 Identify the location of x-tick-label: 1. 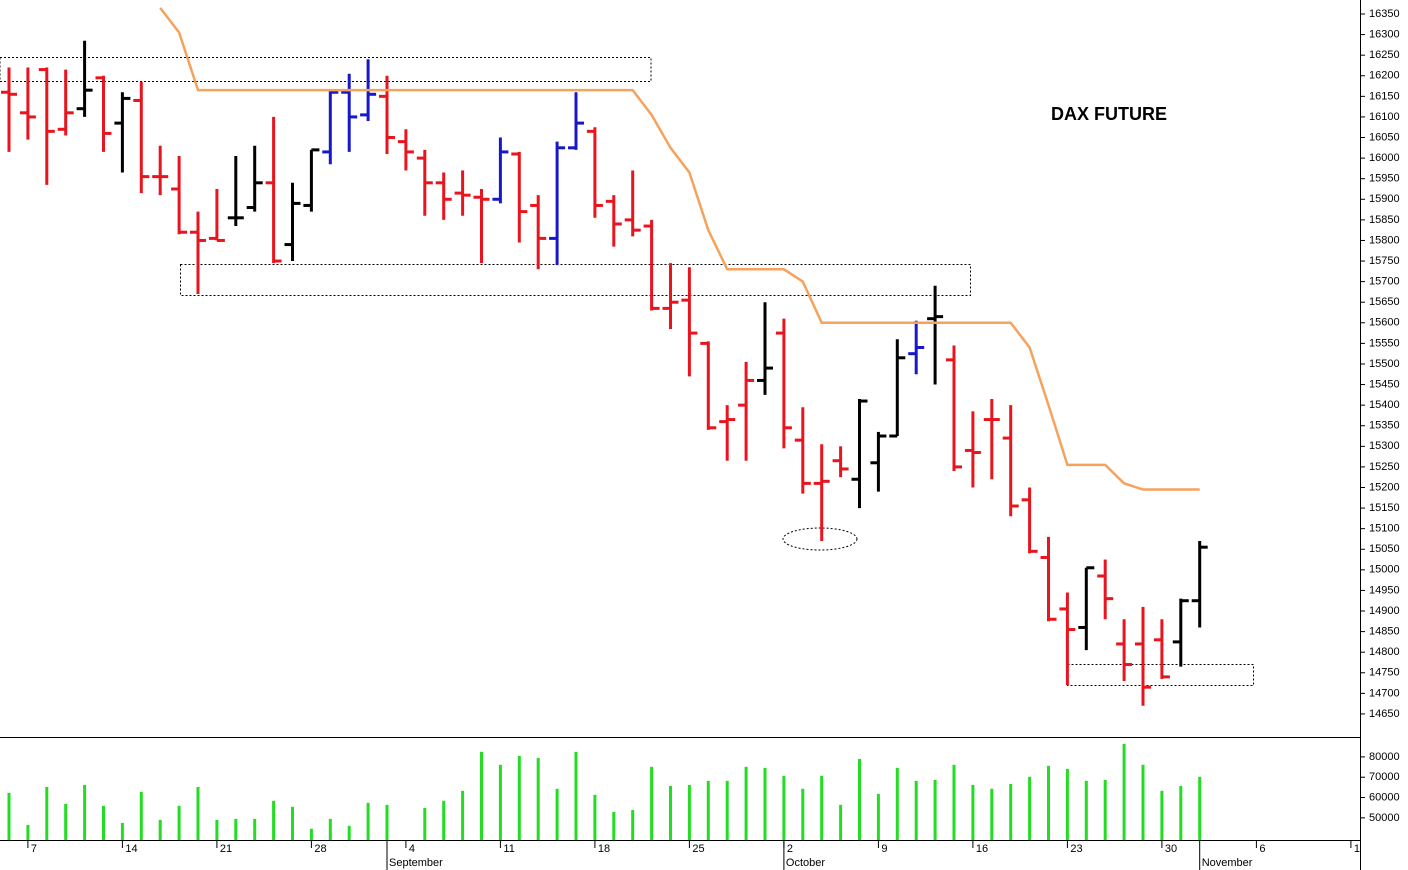
(1357, 849).